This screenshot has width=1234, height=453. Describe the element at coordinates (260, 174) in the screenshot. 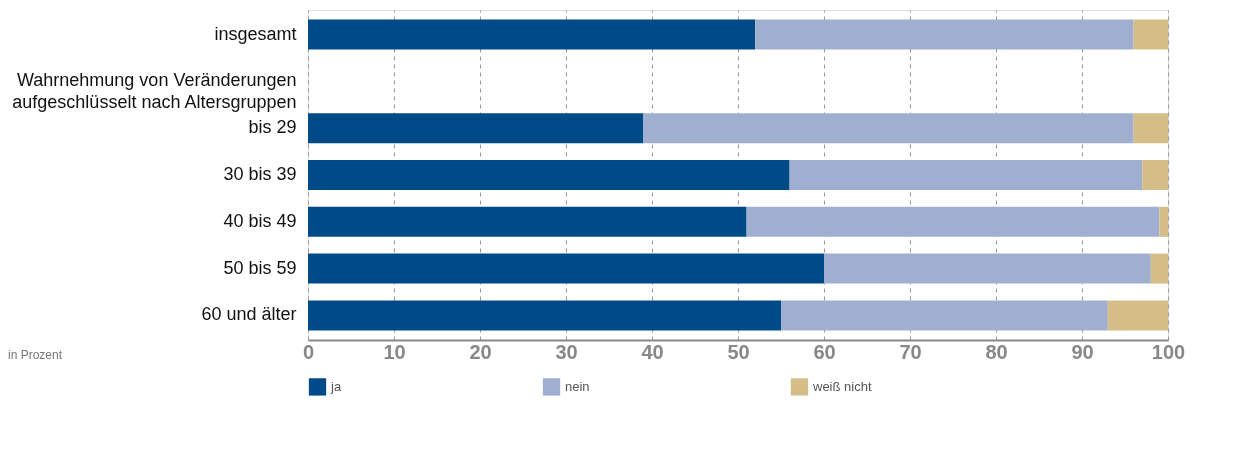

I see `y-tick-label: 30 bis 39` at that location.